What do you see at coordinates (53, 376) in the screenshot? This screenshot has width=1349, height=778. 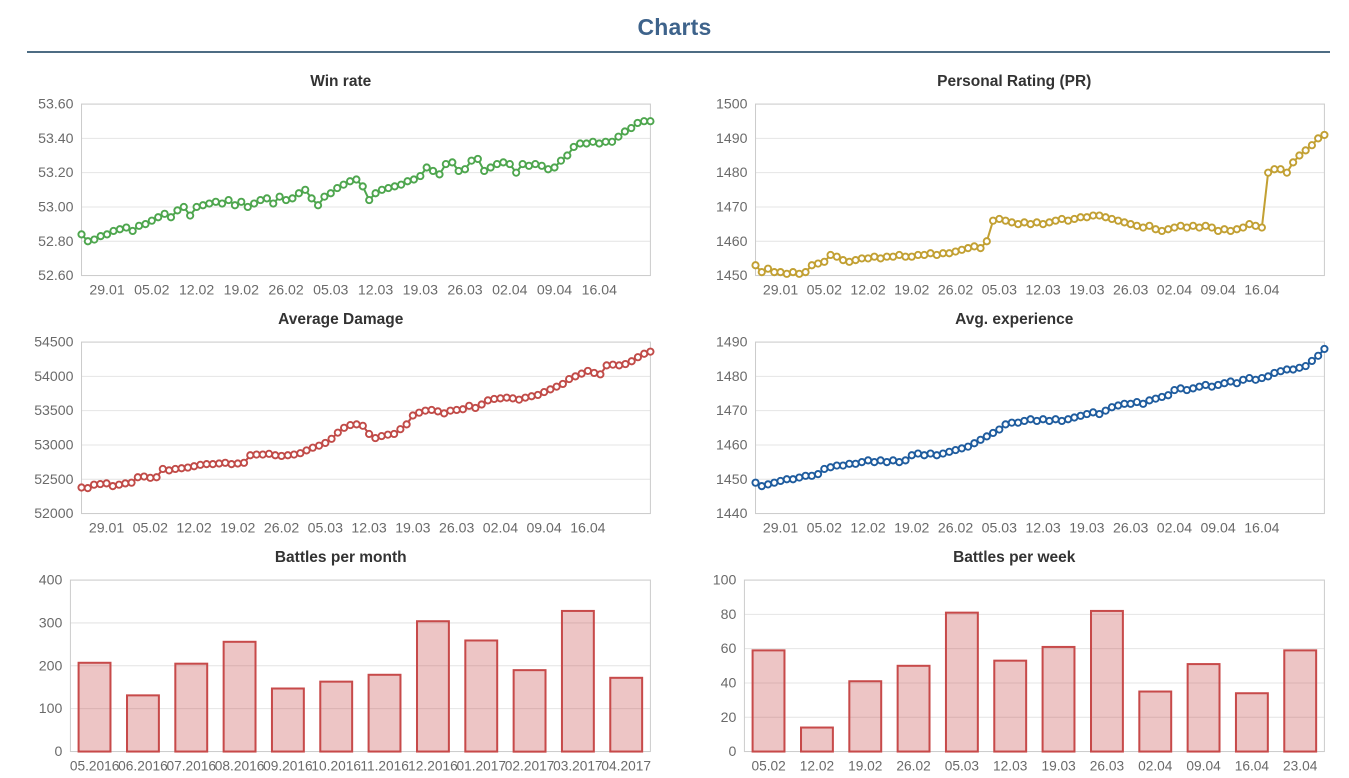 I see `svg-text: 54000` at bounding box center [53, 376].